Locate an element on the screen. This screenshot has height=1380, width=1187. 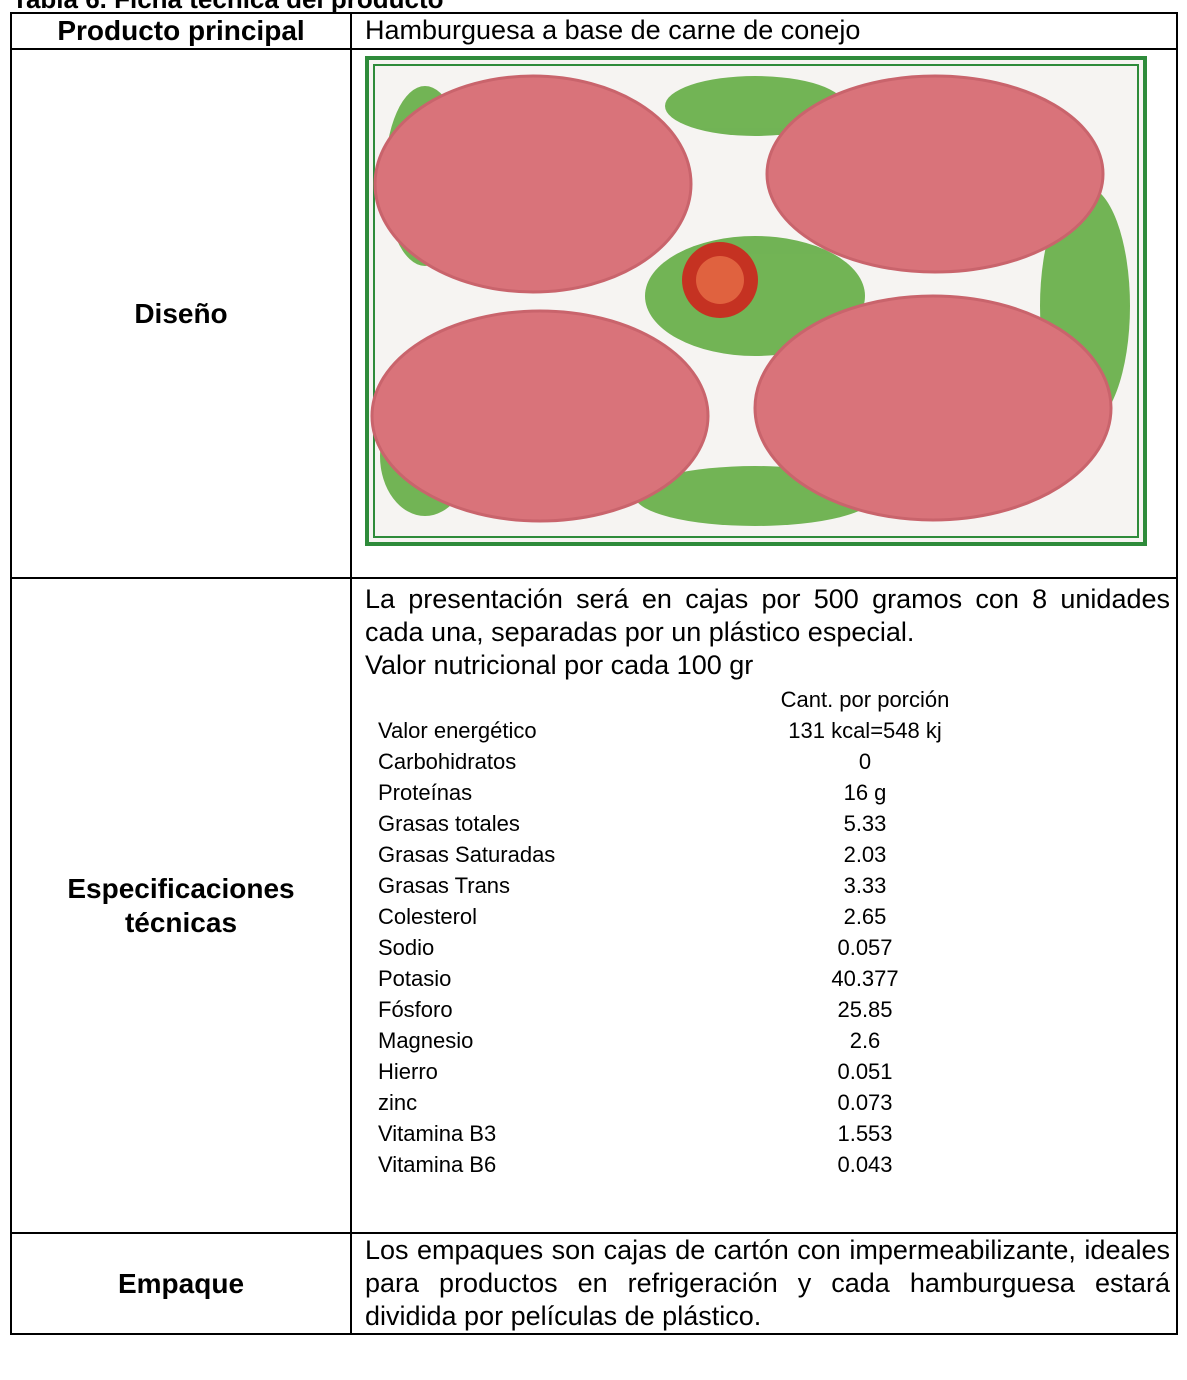
nutrient-amount: 16 g is located at coordinates (865, 792).